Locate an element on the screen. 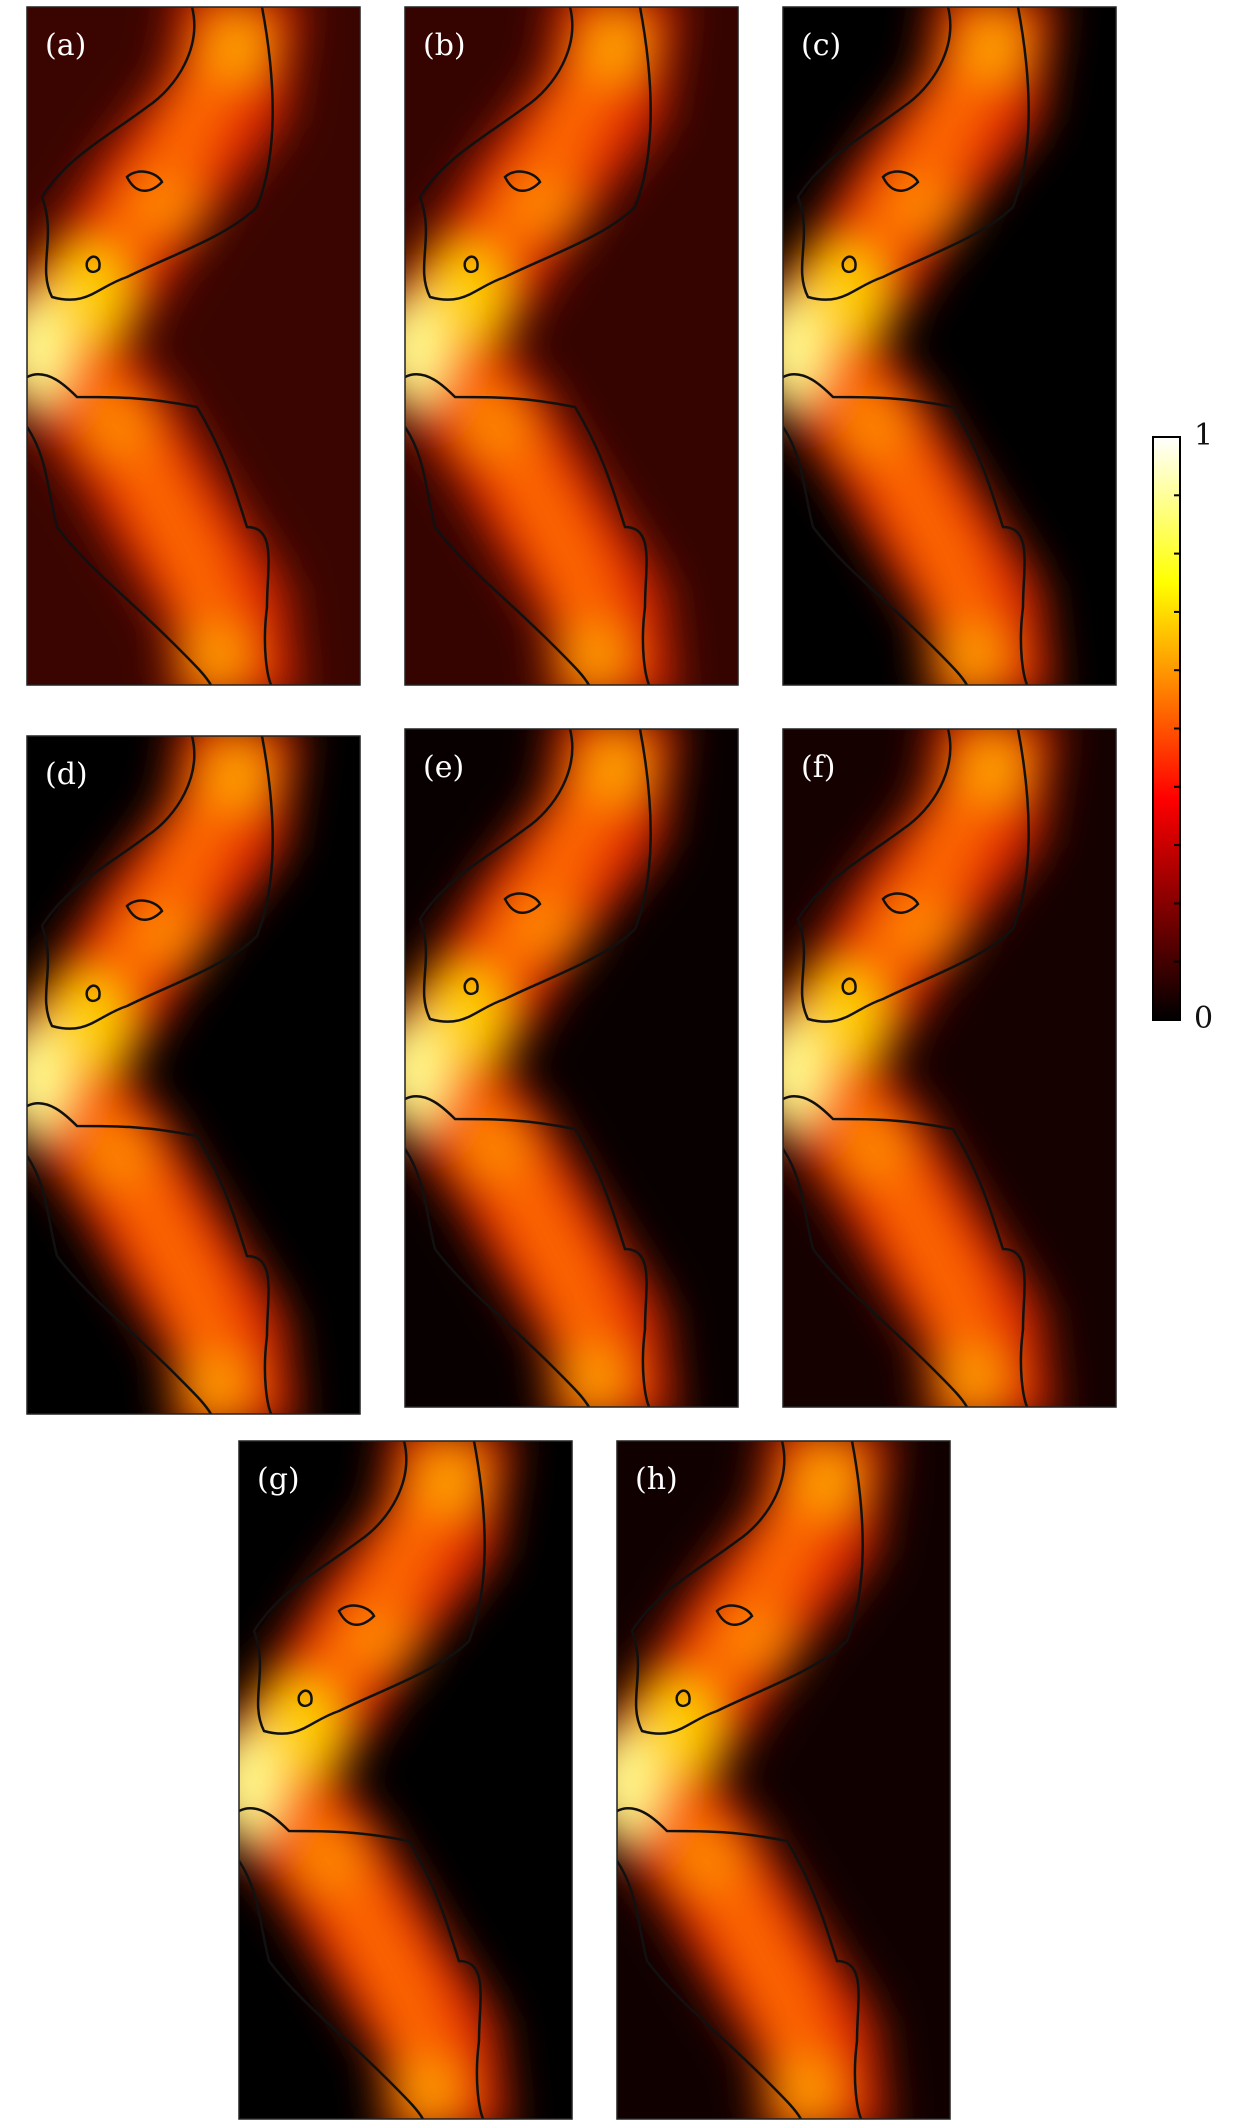  panel-label: (g) is located at coordinates (278, 1479).